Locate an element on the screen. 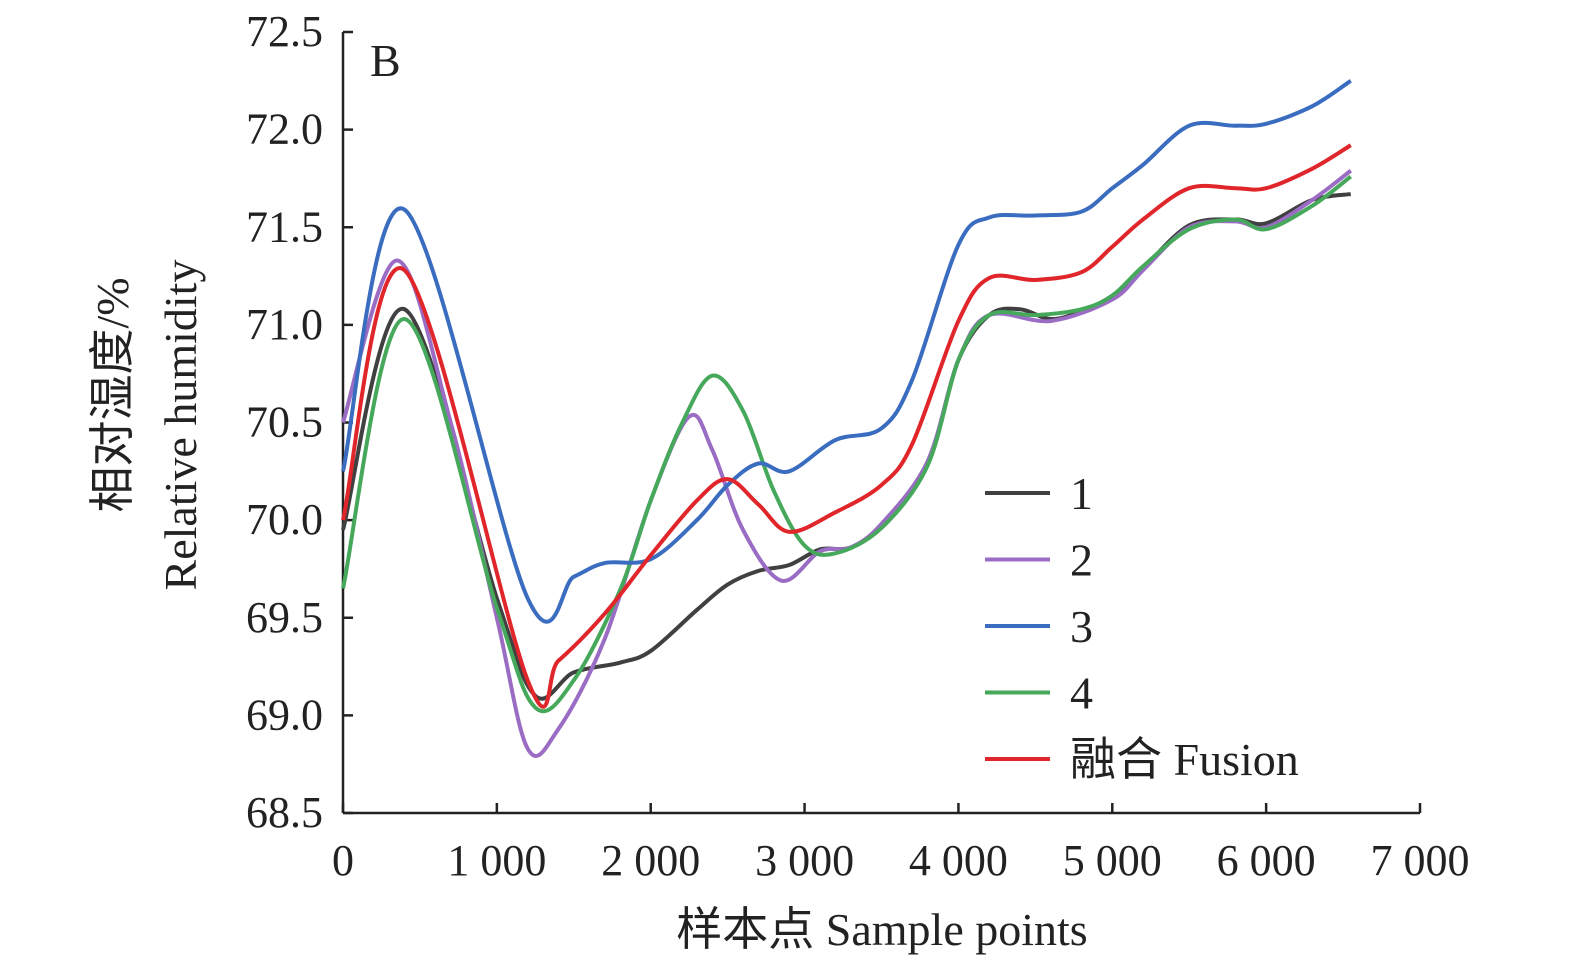 This screenshot has width=1575, height=966. x-tick-label: 2 000 is located at coordinates (650, 860).